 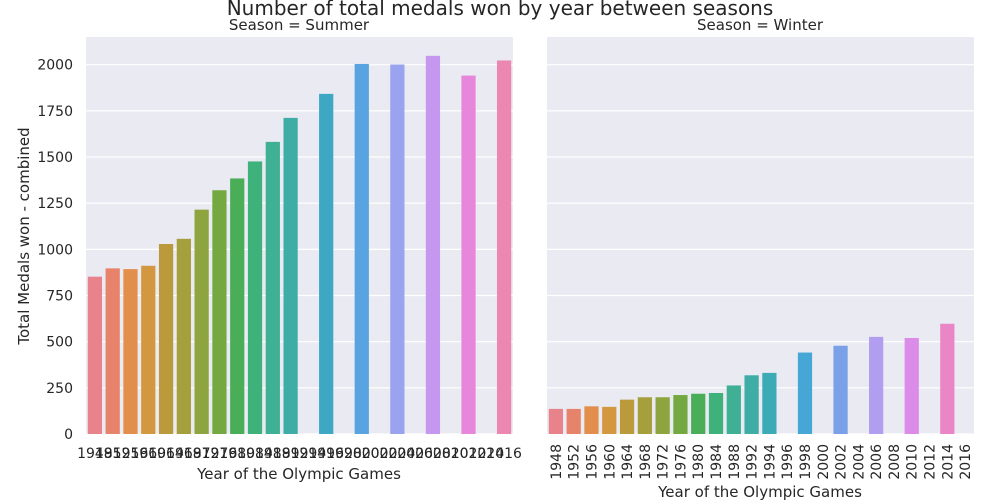 I want to click on winter-bar-1956, so click(x=591, y=420).